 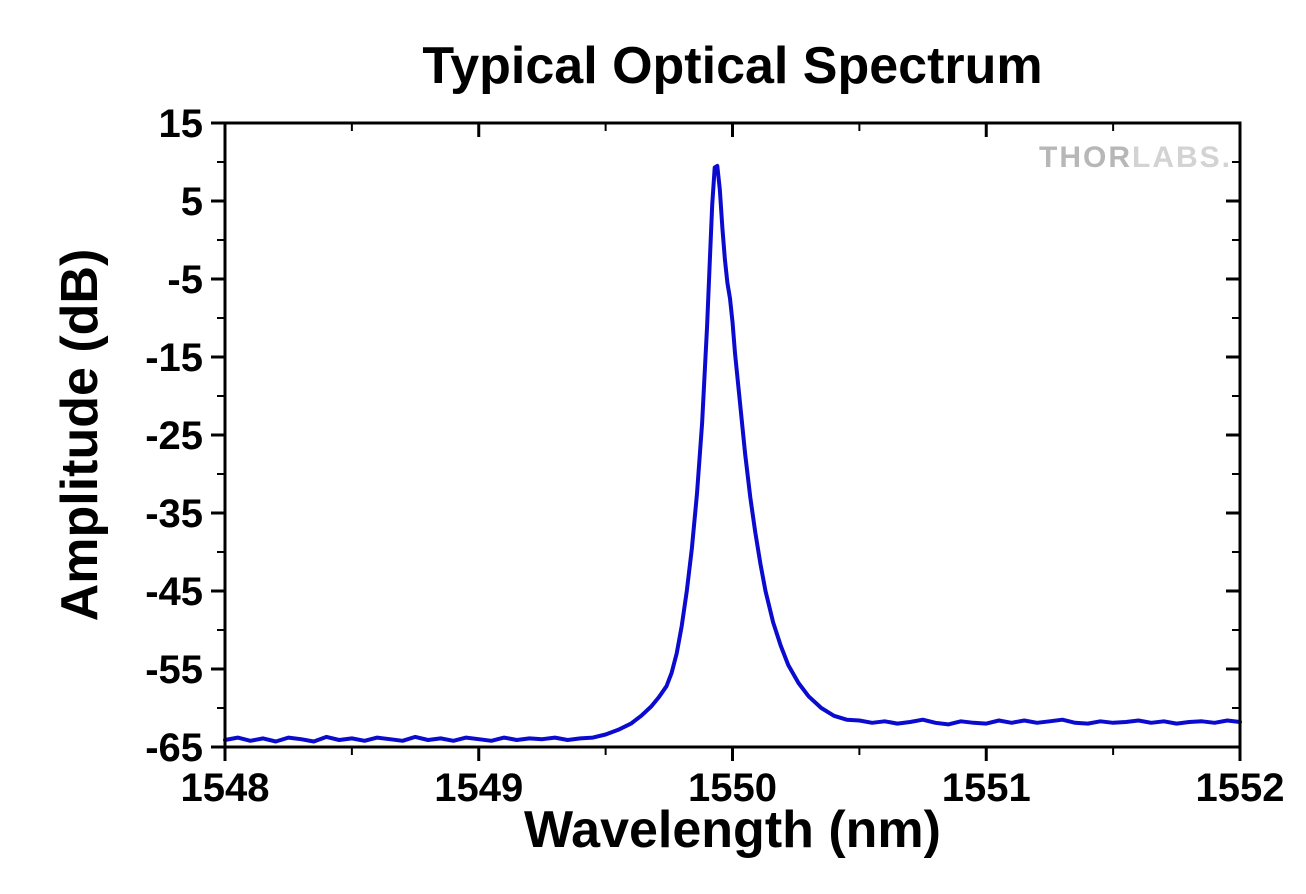 What do you see at coordinates (732, 788) in the screenshot?
I see `x-tick-label: 1550` at bounding box center [732, 788].